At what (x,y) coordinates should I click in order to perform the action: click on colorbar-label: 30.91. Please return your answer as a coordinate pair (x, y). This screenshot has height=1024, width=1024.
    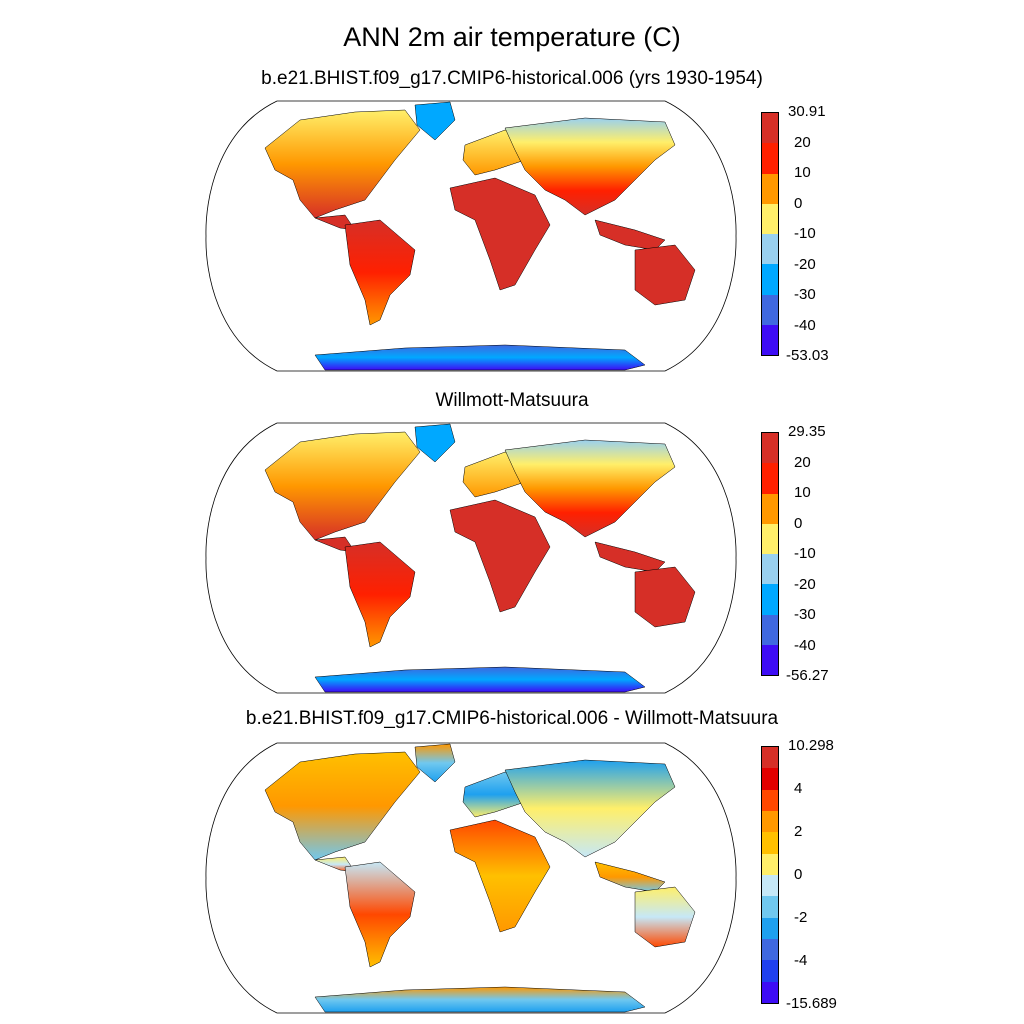
    Looking at the image, I should click on (807, 111).